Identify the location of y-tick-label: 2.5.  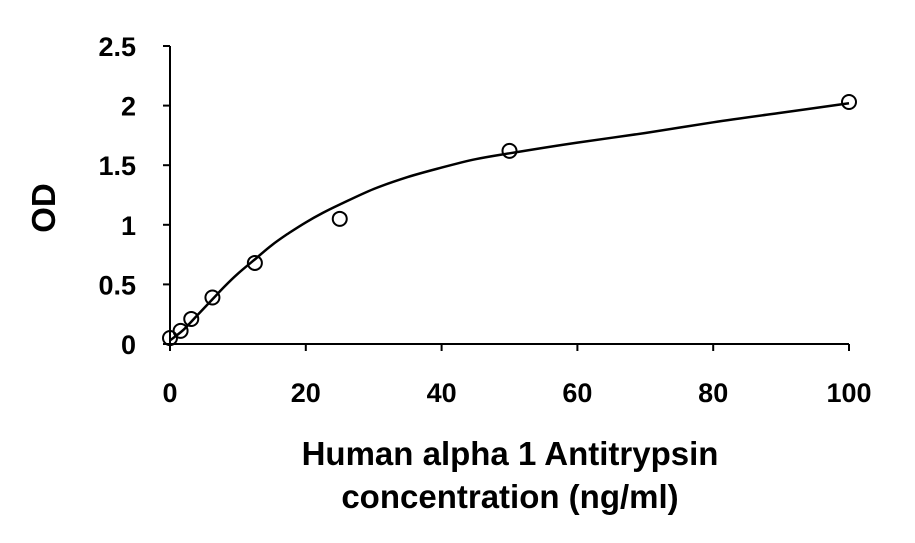
(117, 47).